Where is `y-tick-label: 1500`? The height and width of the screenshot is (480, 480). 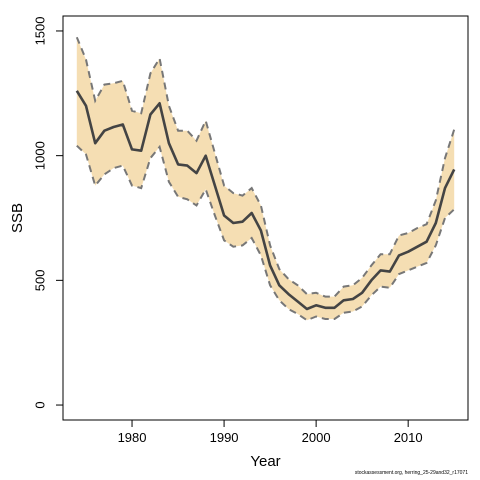 y-tick-label: 1500 is located at coordinates (39, 31).